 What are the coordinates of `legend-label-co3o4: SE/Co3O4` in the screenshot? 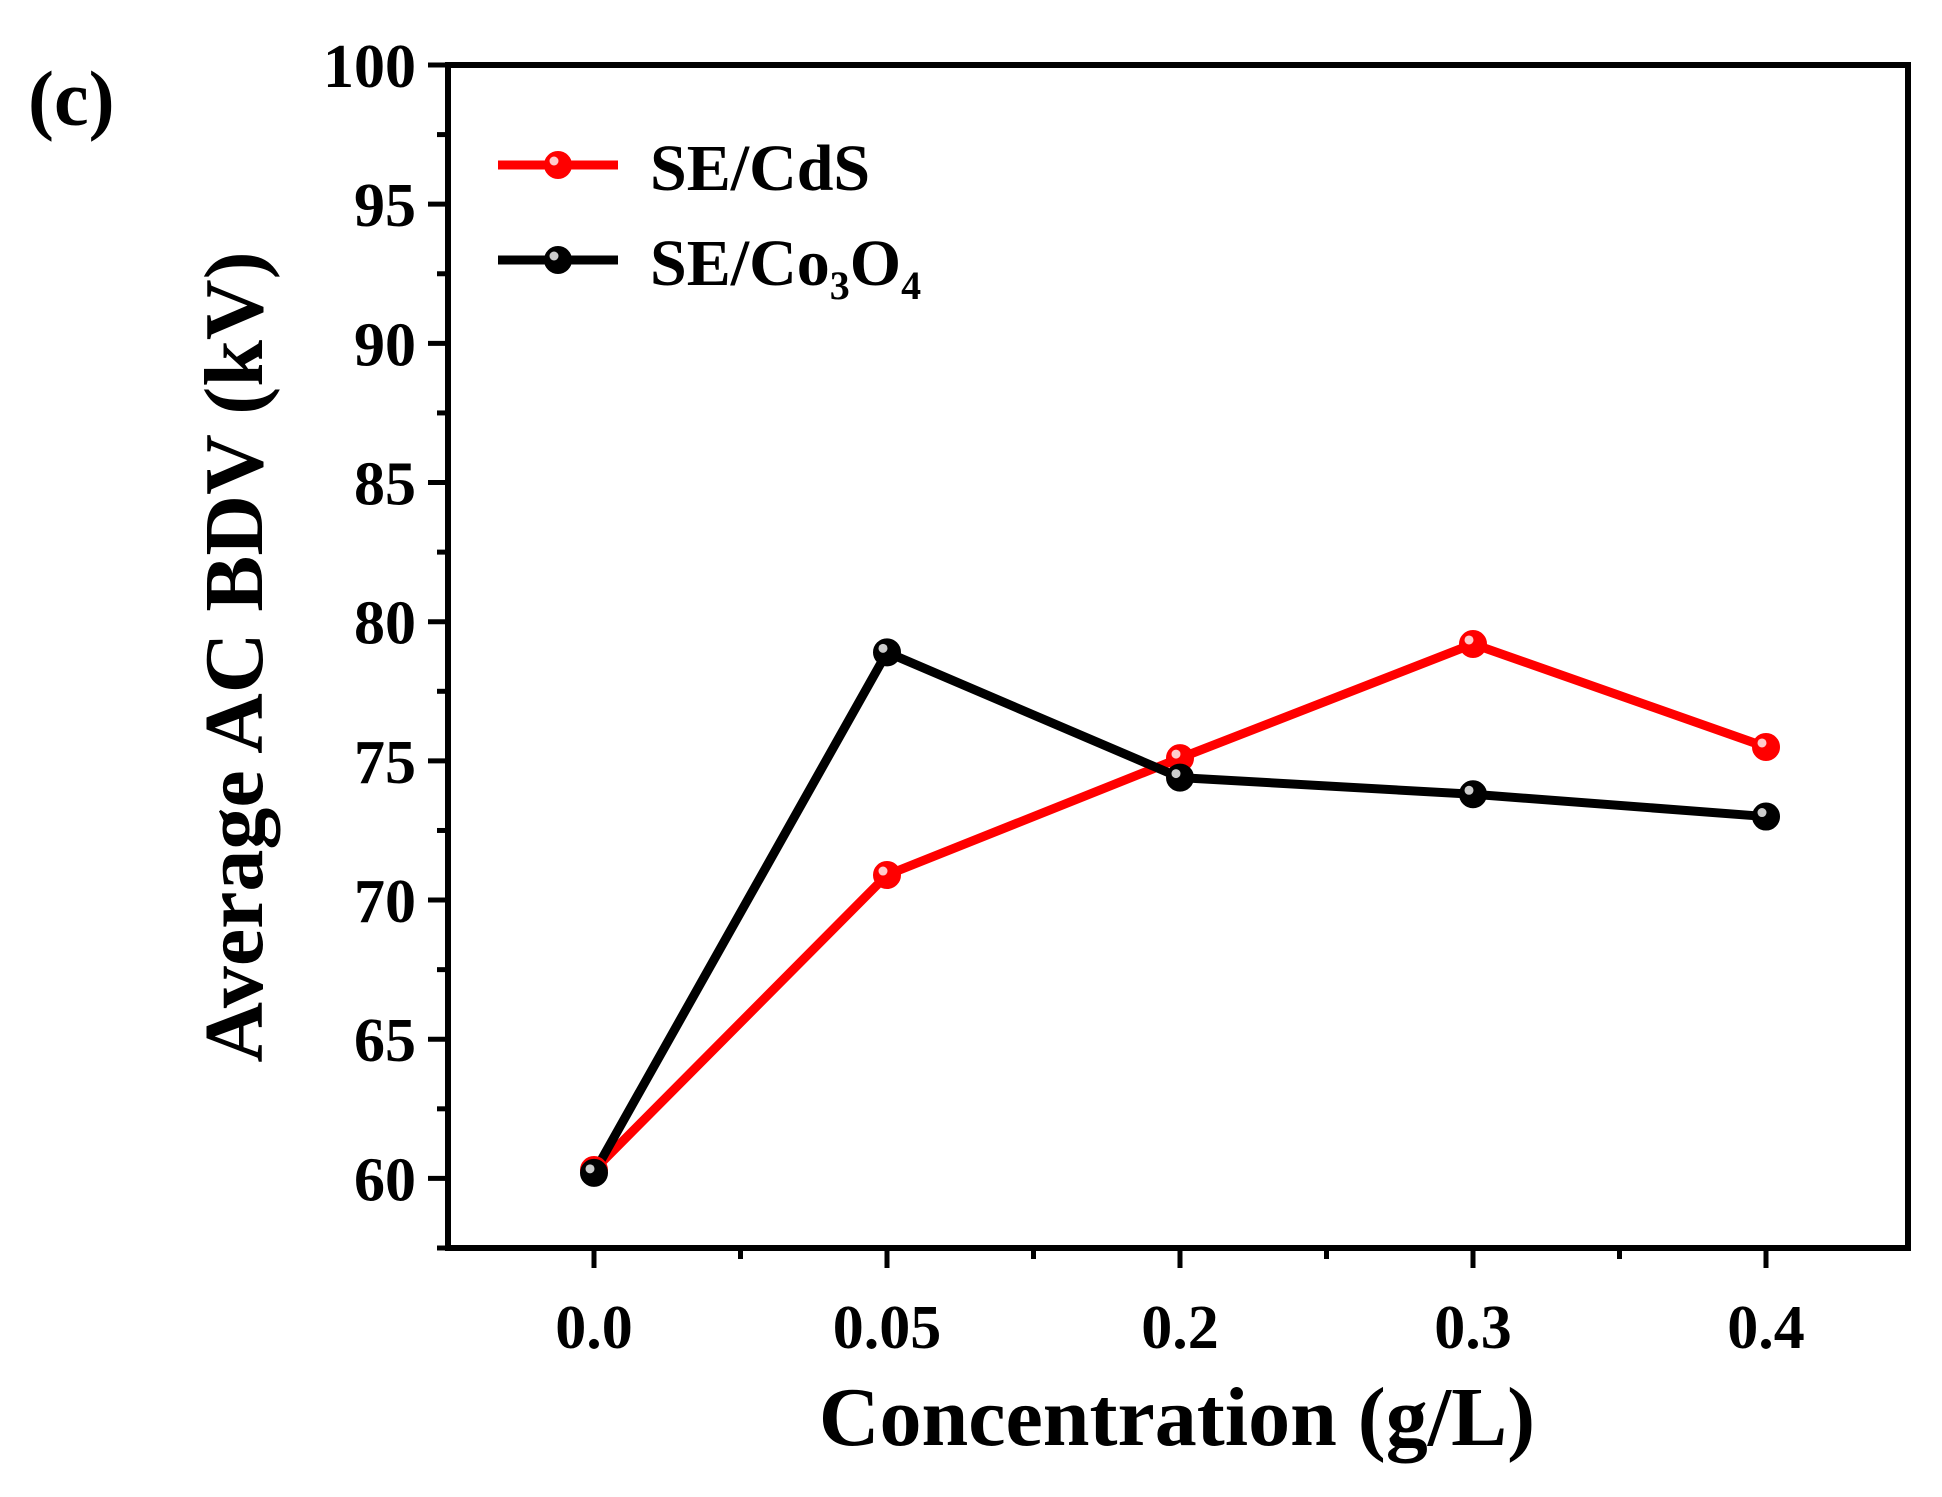 It's located at (785, 267).